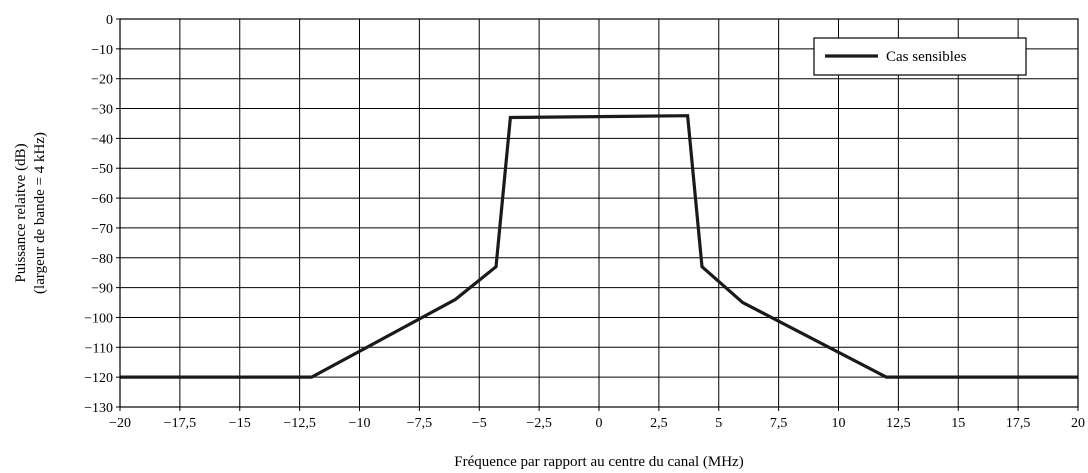  What do you see at coordinates (538, 423) in the screenshot?
I see `x-tick-label: −2,5` at bounding box center [538, 423].